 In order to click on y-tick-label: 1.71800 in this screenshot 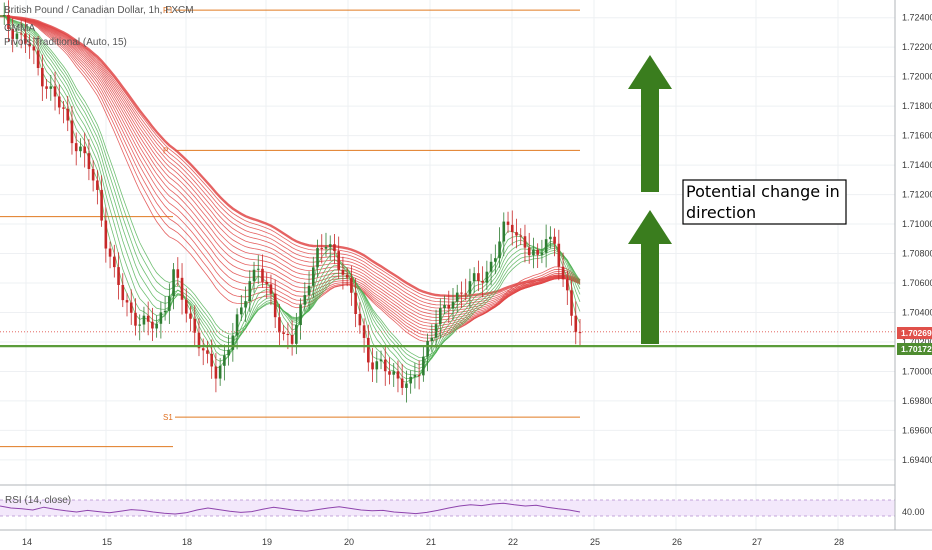, I will do `click(917, 106)`.